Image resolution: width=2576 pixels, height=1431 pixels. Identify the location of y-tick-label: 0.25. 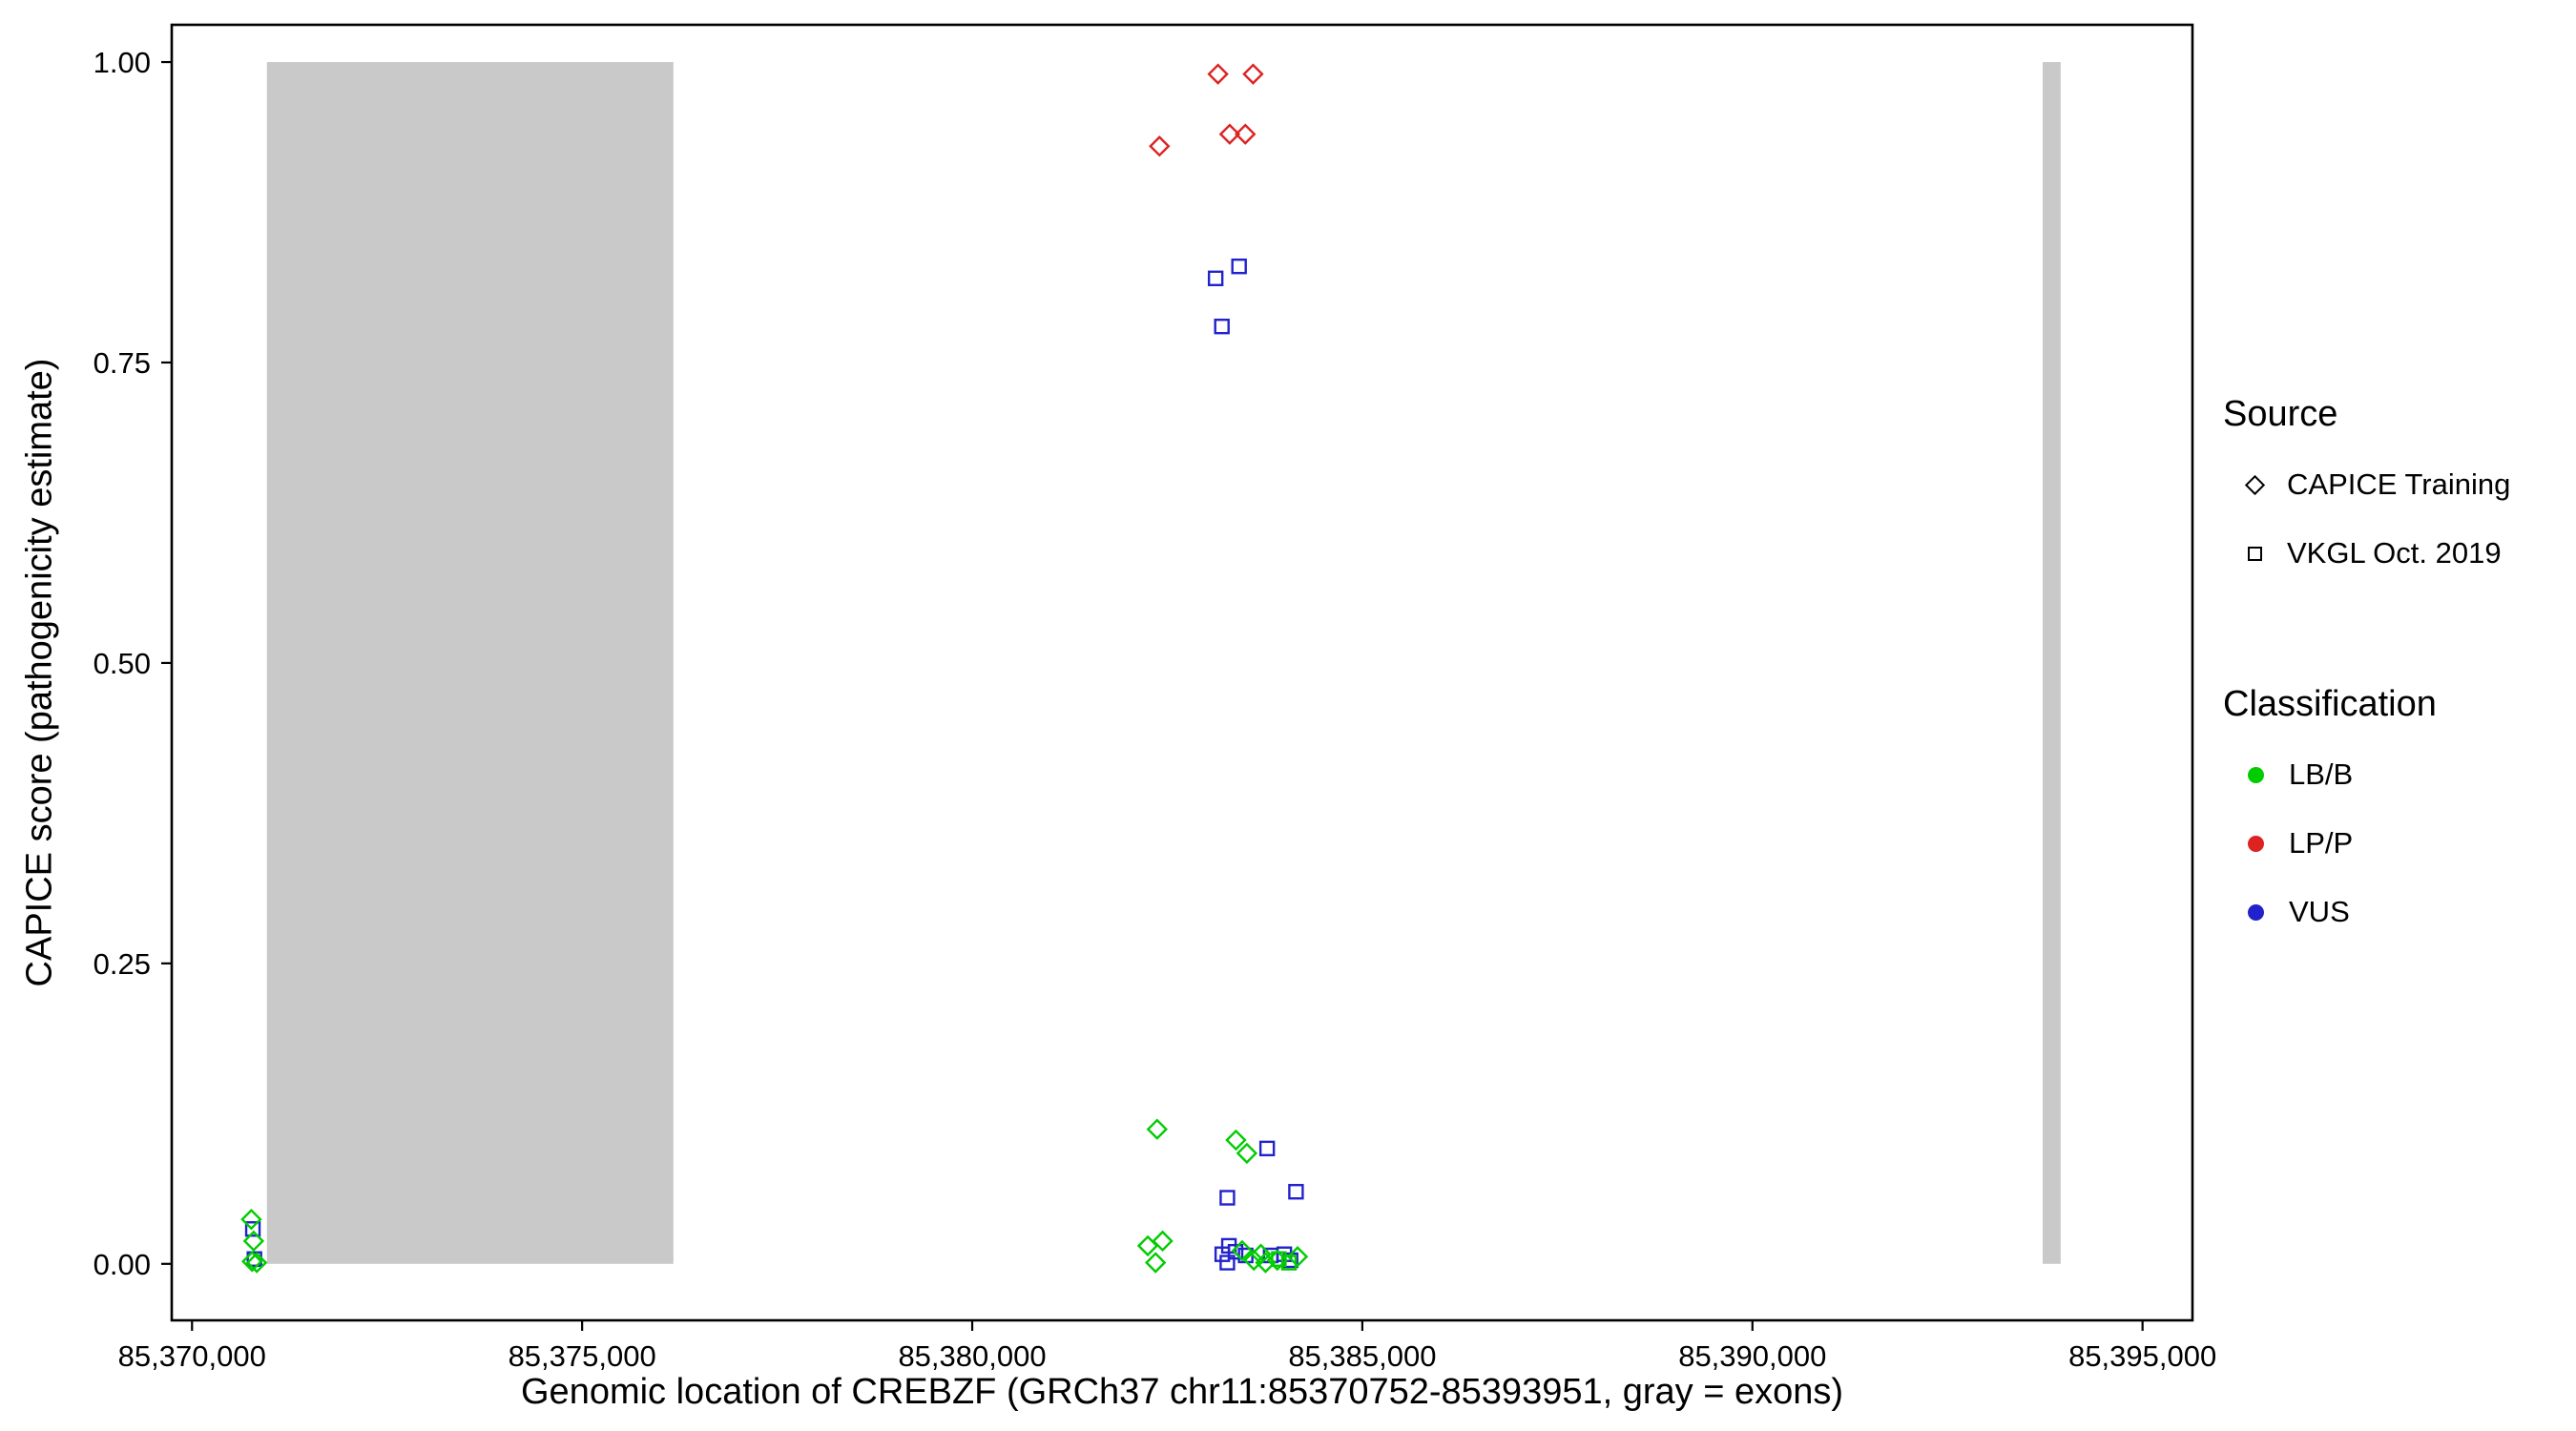
(122, 964).